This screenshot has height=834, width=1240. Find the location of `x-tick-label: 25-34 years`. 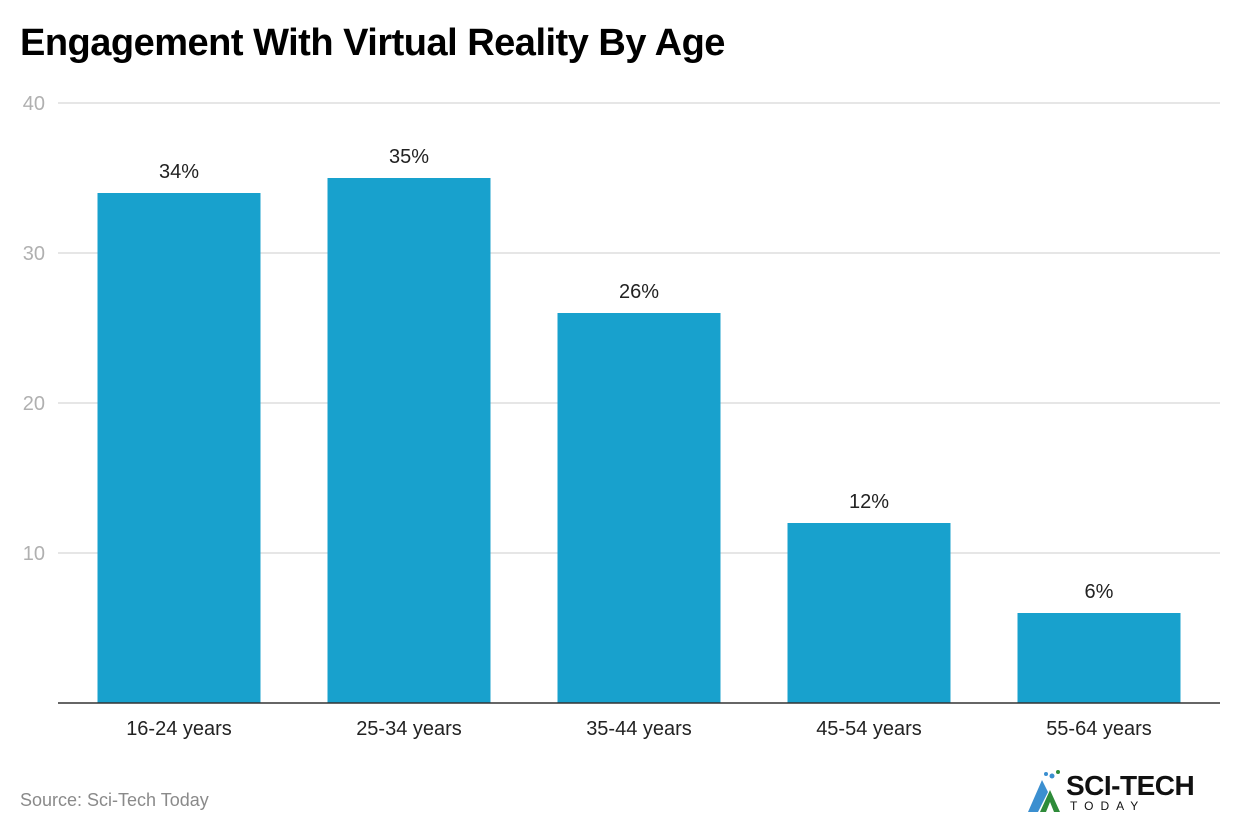

x-tick-label: 25-34 years is located at coordinates (409, 729).